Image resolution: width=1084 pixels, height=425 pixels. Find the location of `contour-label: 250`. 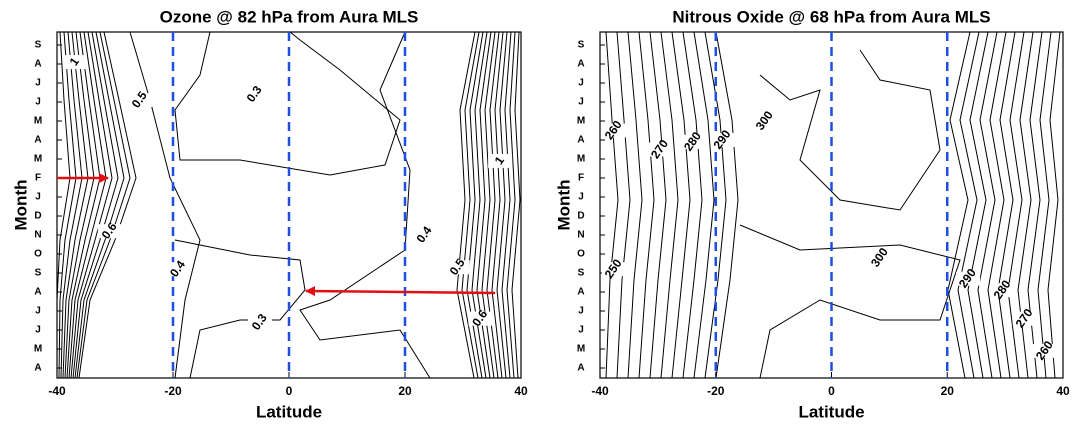

contour-label: 250 is located at coordinates (613, 268).